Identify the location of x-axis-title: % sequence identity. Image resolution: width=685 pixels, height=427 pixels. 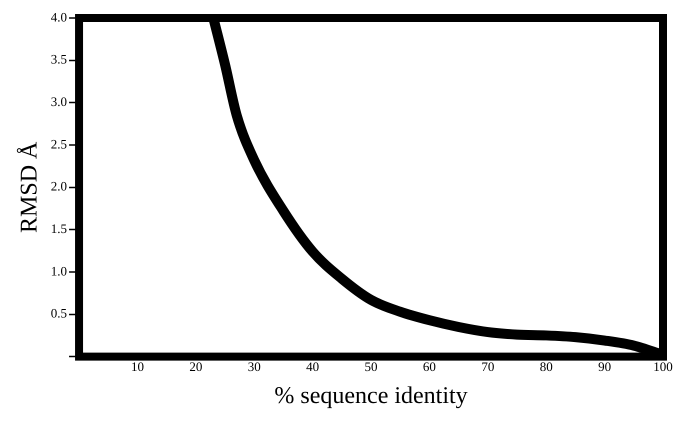
(371, 395).